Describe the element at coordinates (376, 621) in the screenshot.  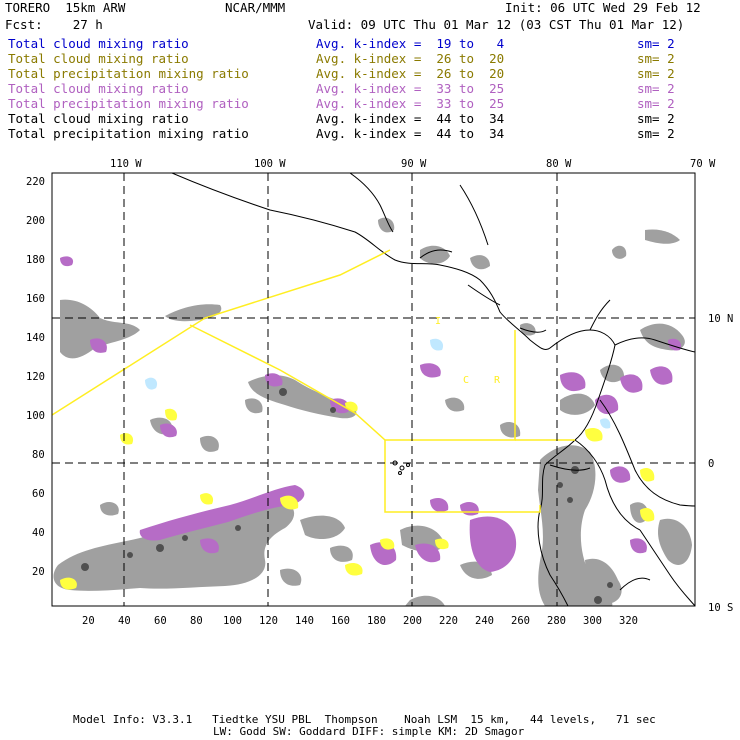
I see `x-tick-label: 180` at that location.